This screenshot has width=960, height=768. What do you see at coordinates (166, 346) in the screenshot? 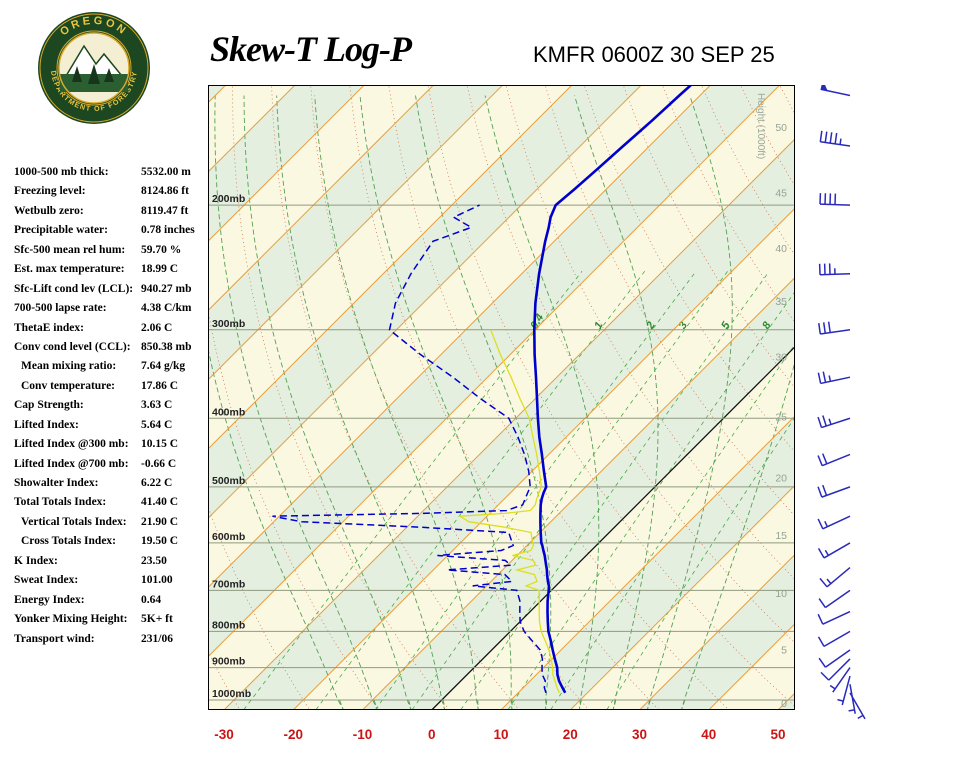
I see `stat-value: 850.38 mb` at bounding box center [166, 346].